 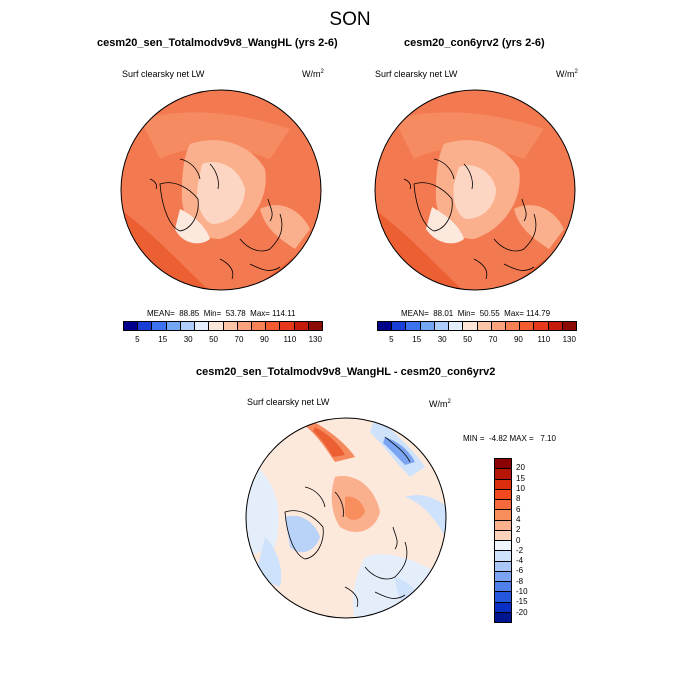 What do you see at coordinates (520, 488) in the screenshot?
I see `colorbar-tick-label: 10` at bounding box center [520, 488].